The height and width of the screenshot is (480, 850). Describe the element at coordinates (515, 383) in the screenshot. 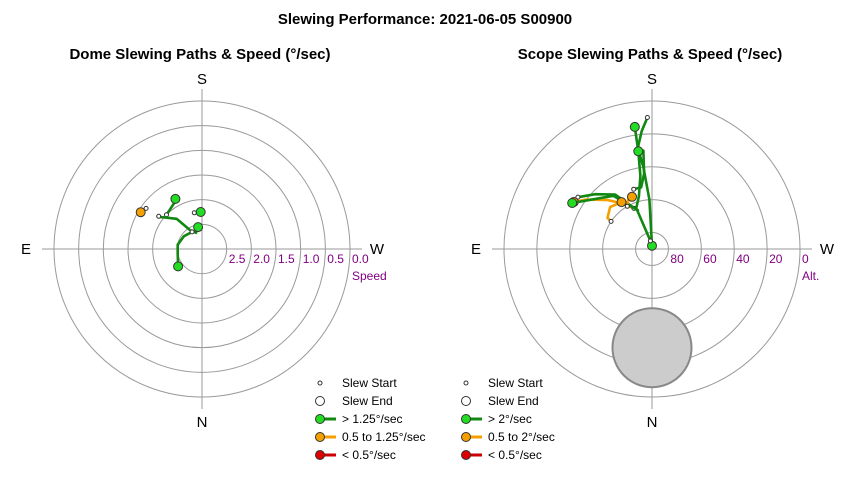

I see `scope-legend-label-0: Slew Start` at that location.